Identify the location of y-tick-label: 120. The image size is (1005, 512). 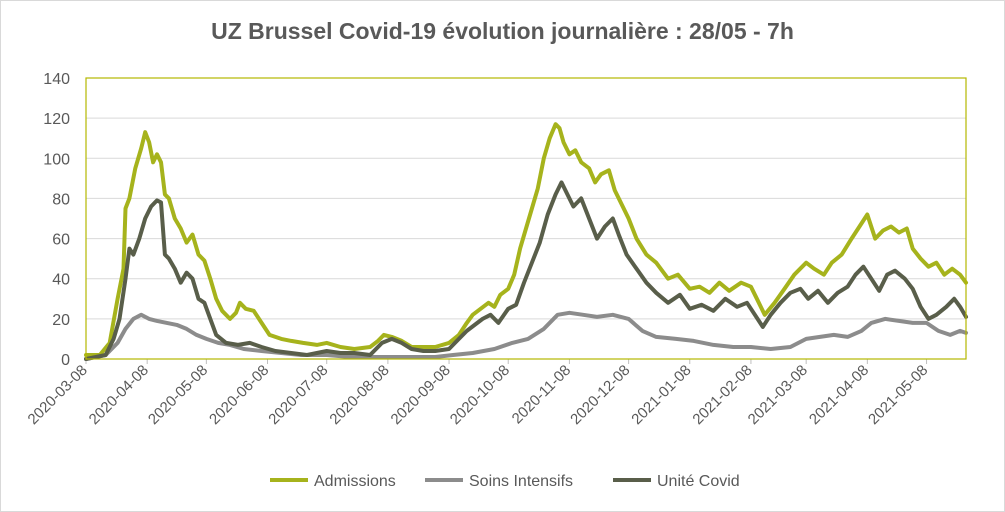
(56, 119).